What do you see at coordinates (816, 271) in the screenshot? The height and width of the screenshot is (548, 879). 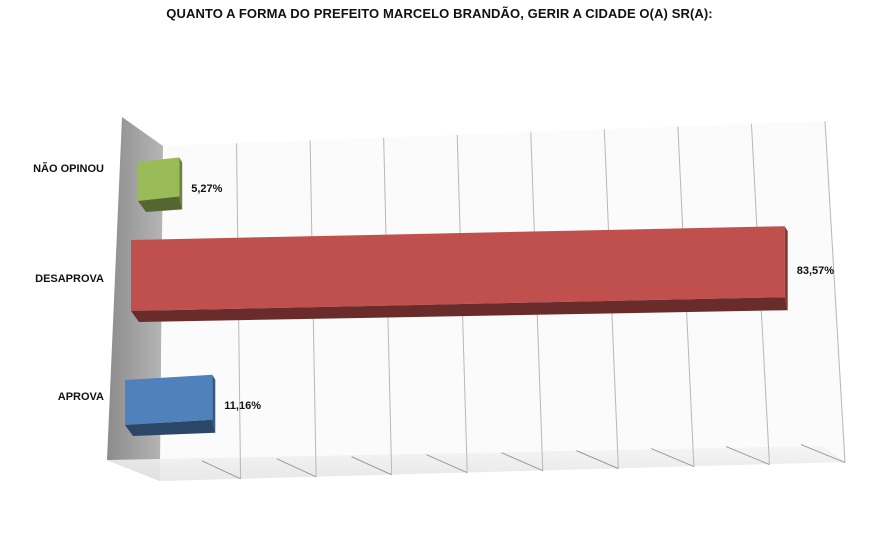 I see `value-label: 83,57%` at bounding box center [816, 271].